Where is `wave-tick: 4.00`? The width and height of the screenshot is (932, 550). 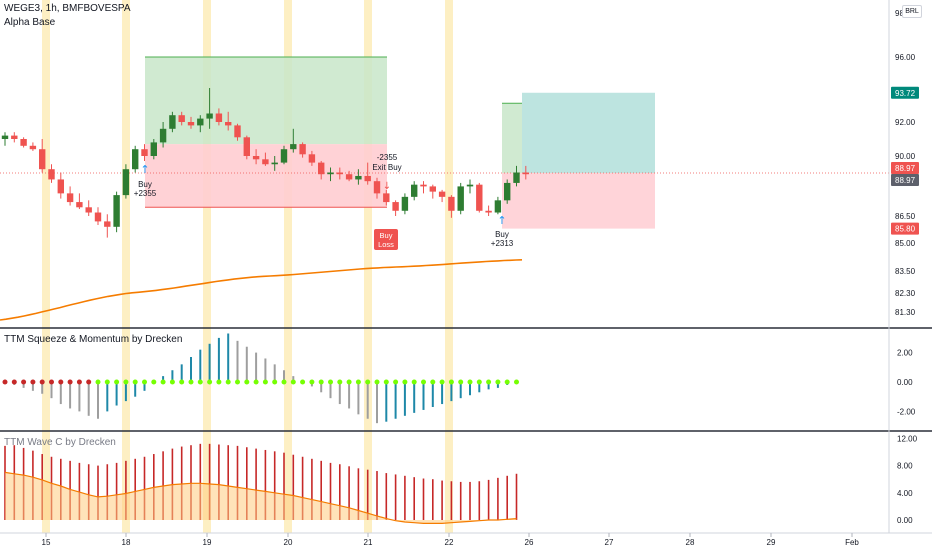
wave-tick: 4.00 is located at coordinates (905, 493).